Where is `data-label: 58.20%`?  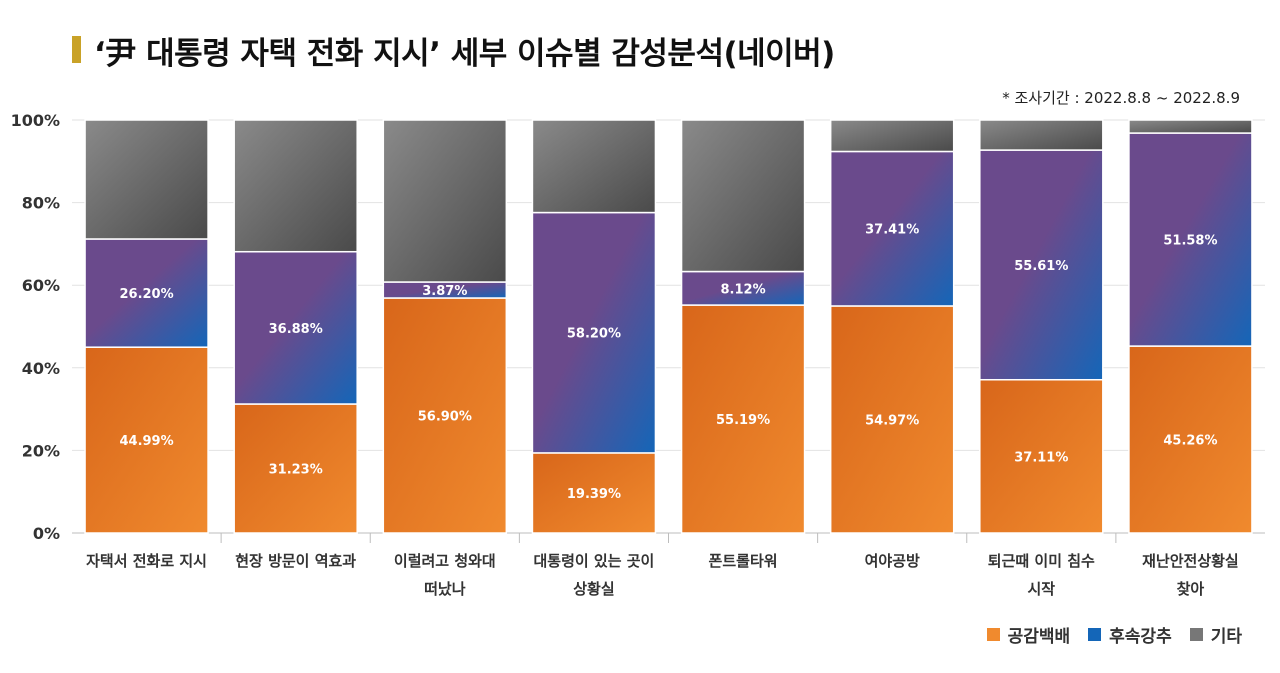 data-label: 58.20% is located at coordinates (594, 334).